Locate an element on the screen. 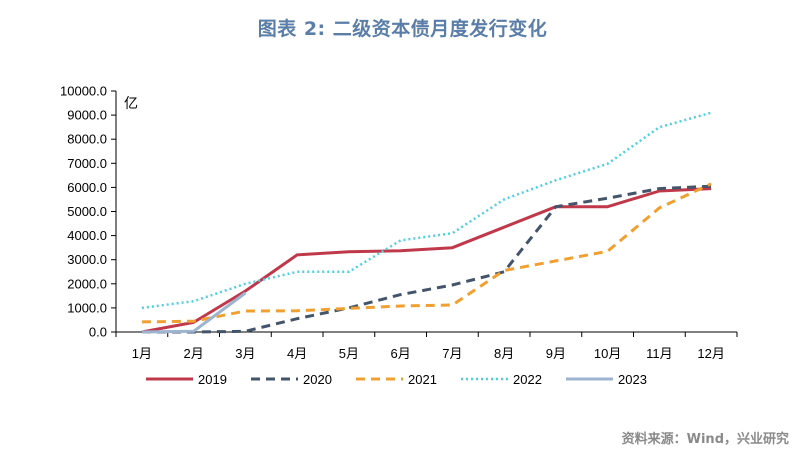 The image size is (805, 452). x-tick-label: 4月 is located at coordinates (297, 353).